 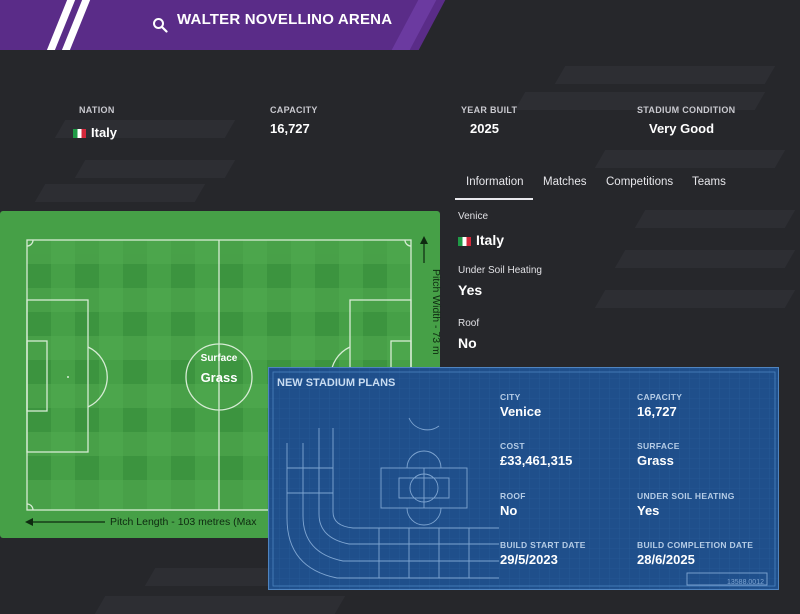 What do you see at coordinates (536, 460) in the screenshot?
I see `plans-cost-value: £33,461,315` at bounding box center [536, 460].